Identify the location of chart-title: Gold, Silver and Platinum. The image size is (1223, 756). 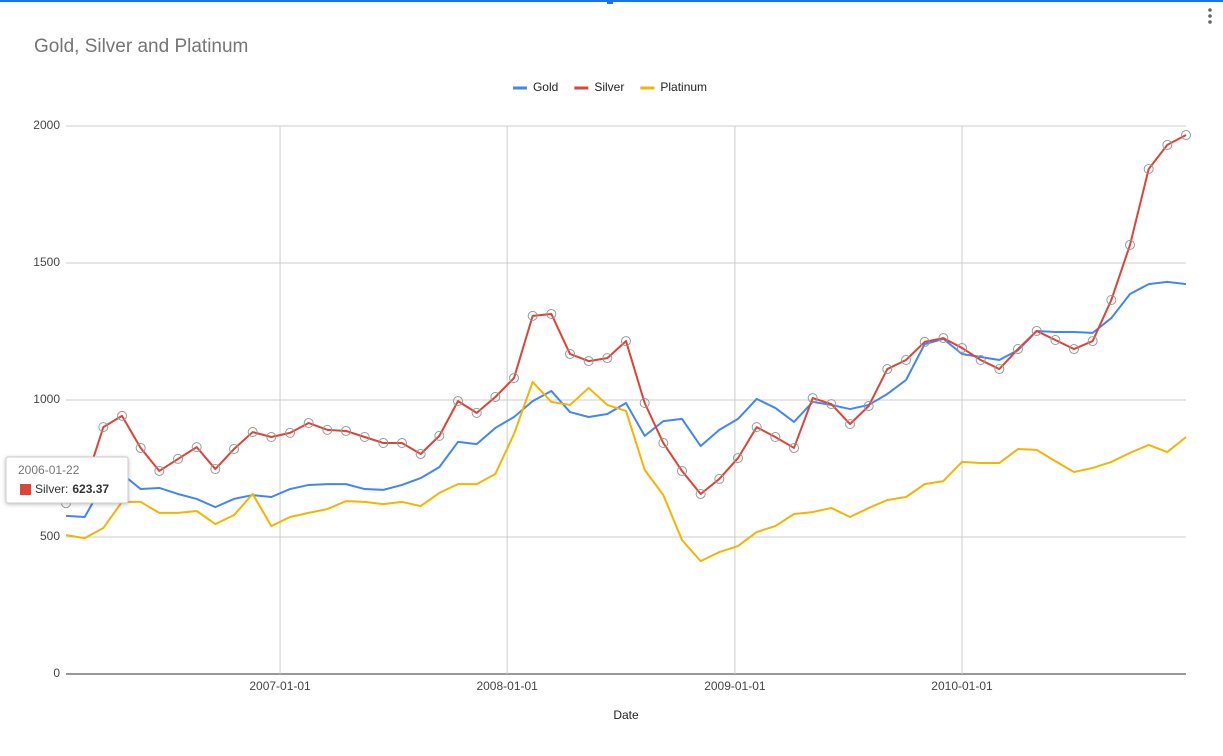
(141, 46).